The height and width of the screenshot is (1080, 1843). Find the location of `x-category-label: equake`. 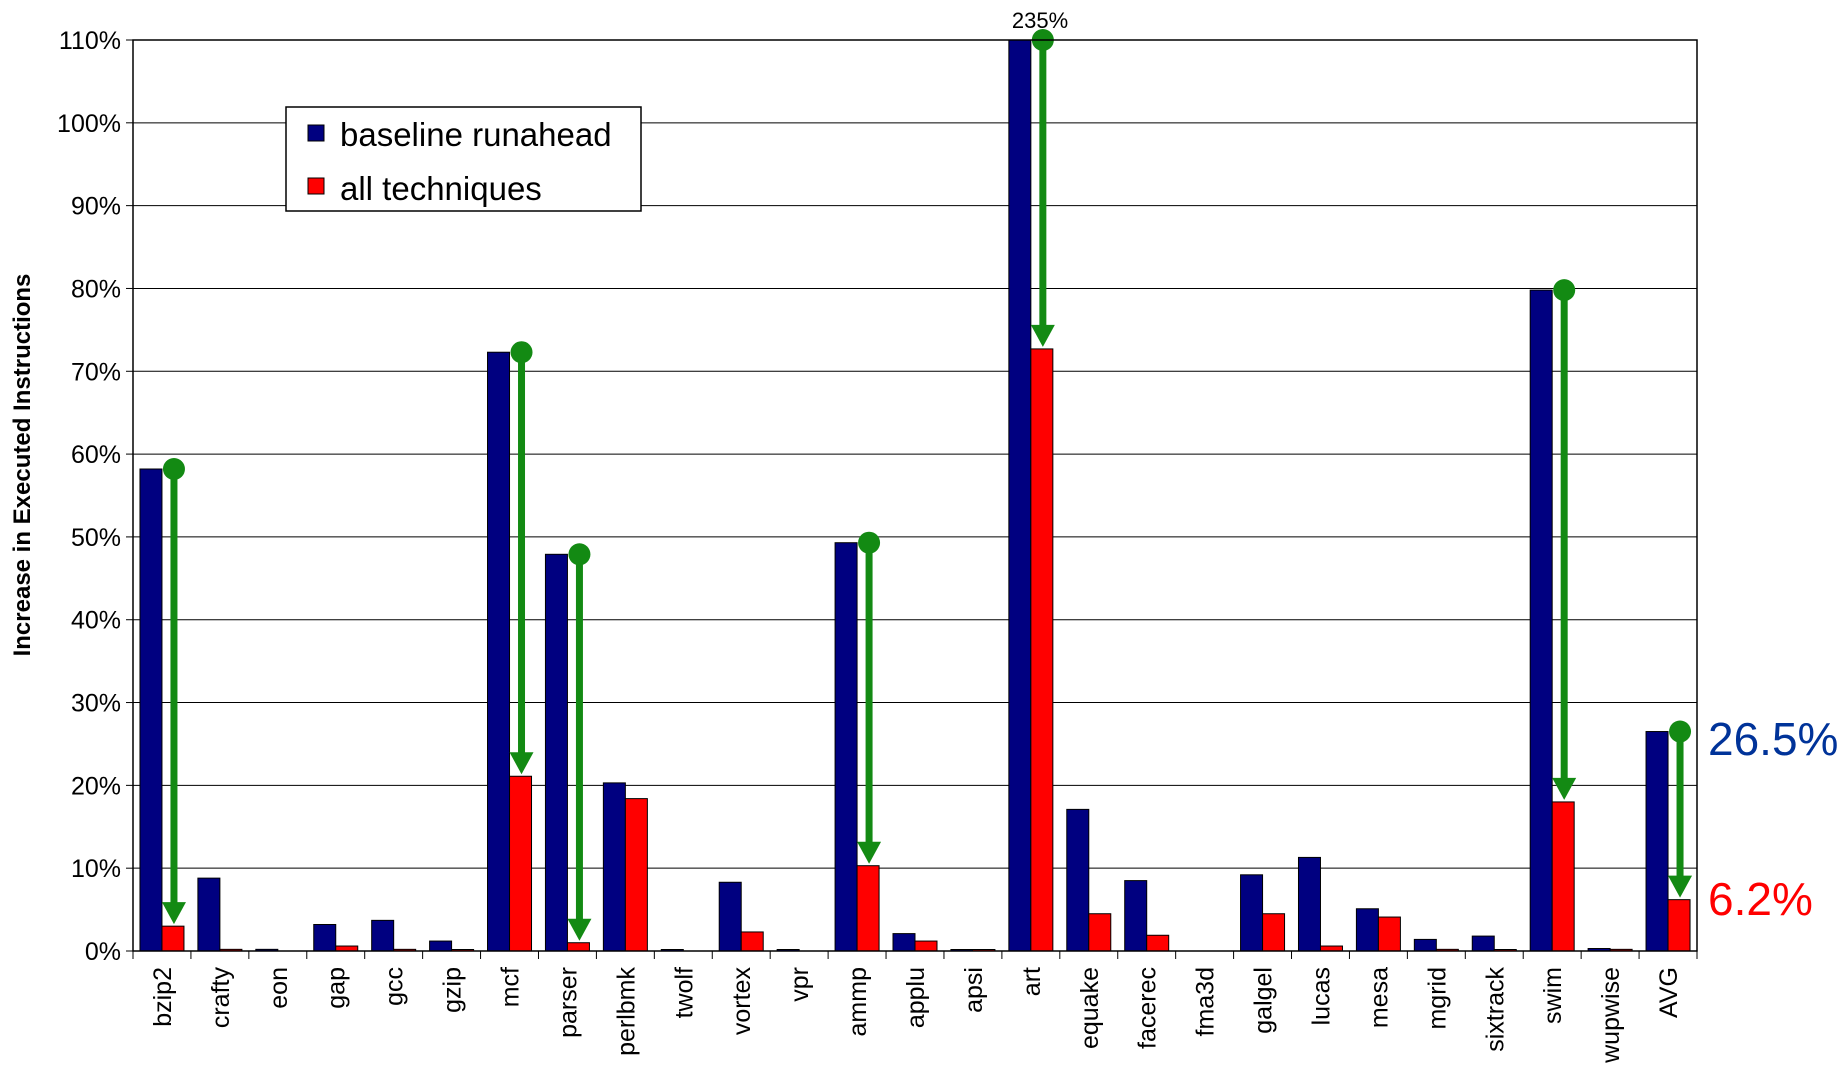

x-category-label: equake is located at coordinates (1090, 1008).